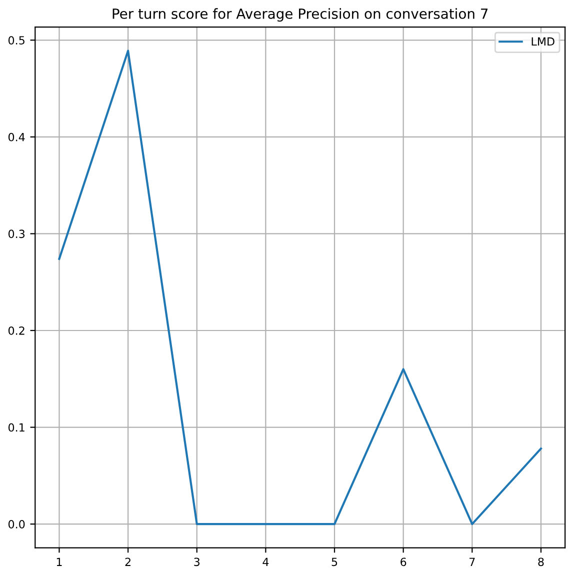  I want to click on x-tick-label: 6, so click(403, 562).